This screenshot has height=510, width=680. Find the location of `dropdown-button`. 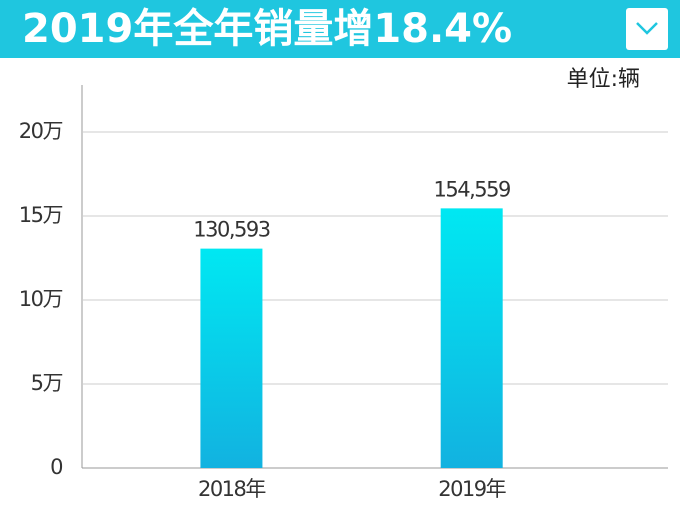

dropdown-button is located at coordinates (647, 29).